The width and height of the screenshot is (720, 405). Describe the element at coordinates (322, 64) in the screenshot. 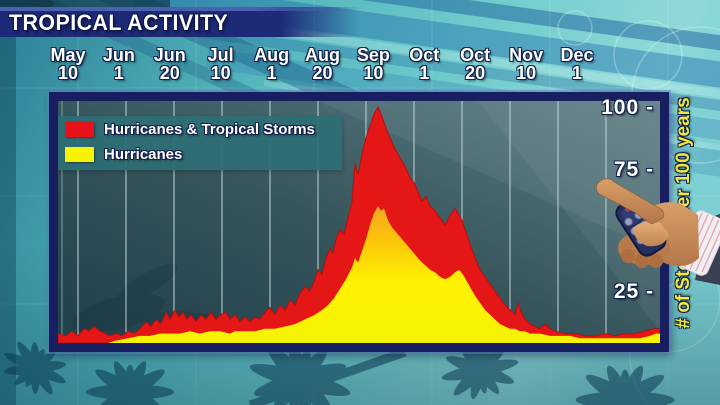

I see `x-tick-label: Aug 20` at that location.